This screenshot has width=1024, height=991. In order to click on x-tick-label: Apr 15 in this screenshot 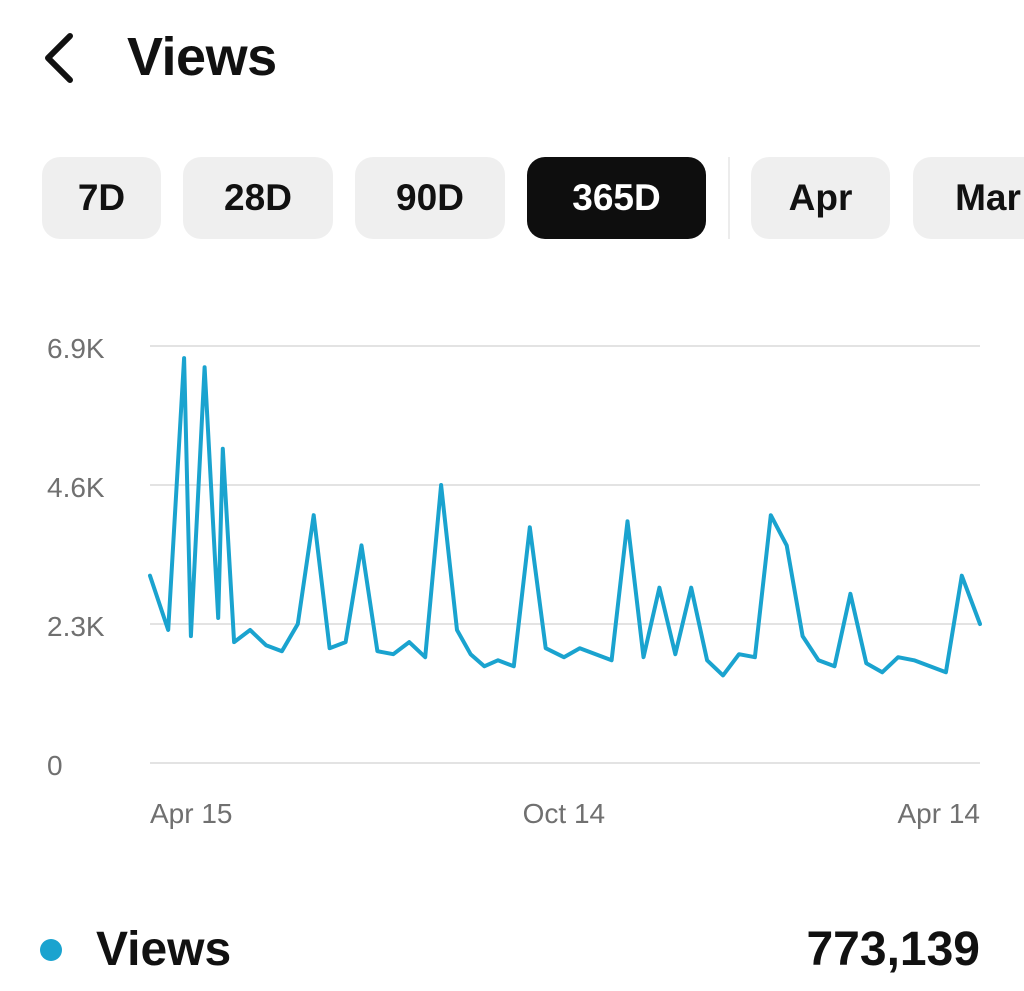, I will do `click(191, 813)`.